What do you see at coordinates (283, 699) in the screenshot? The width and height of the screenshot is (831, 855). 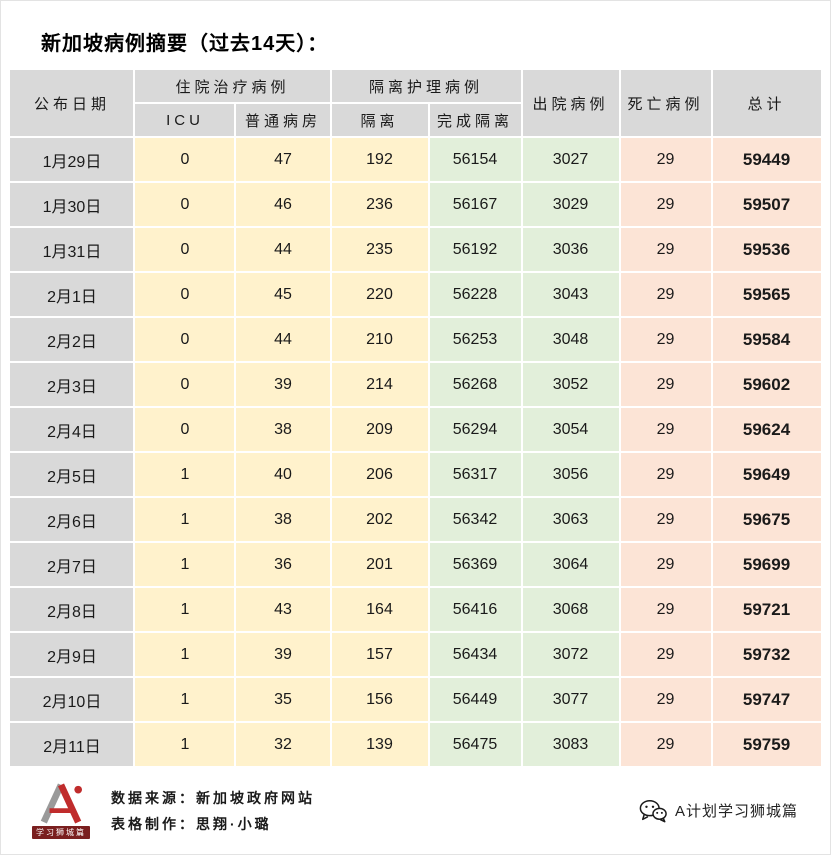 I see `cell-ward: 35` at bounding box center [283, 699].